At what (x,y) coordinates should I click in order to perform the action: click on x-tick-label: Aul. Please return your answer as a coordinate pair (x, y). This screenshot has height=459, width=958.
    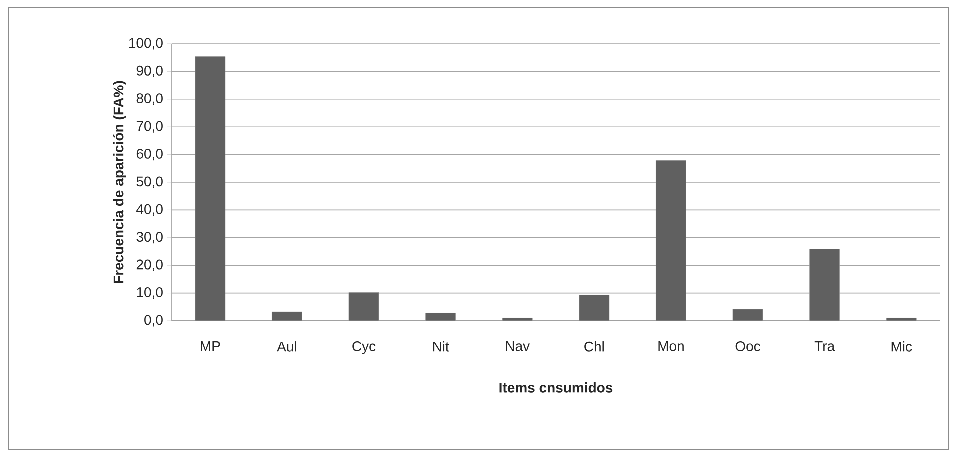
    Looking at the image, I should click on (286, 347).